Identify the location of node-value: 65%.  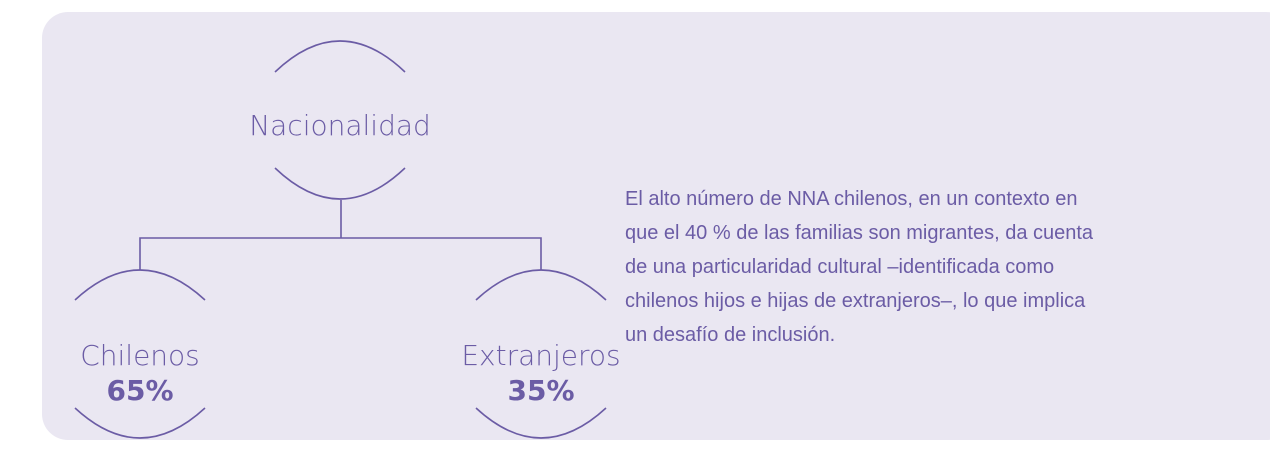
(139, 390).